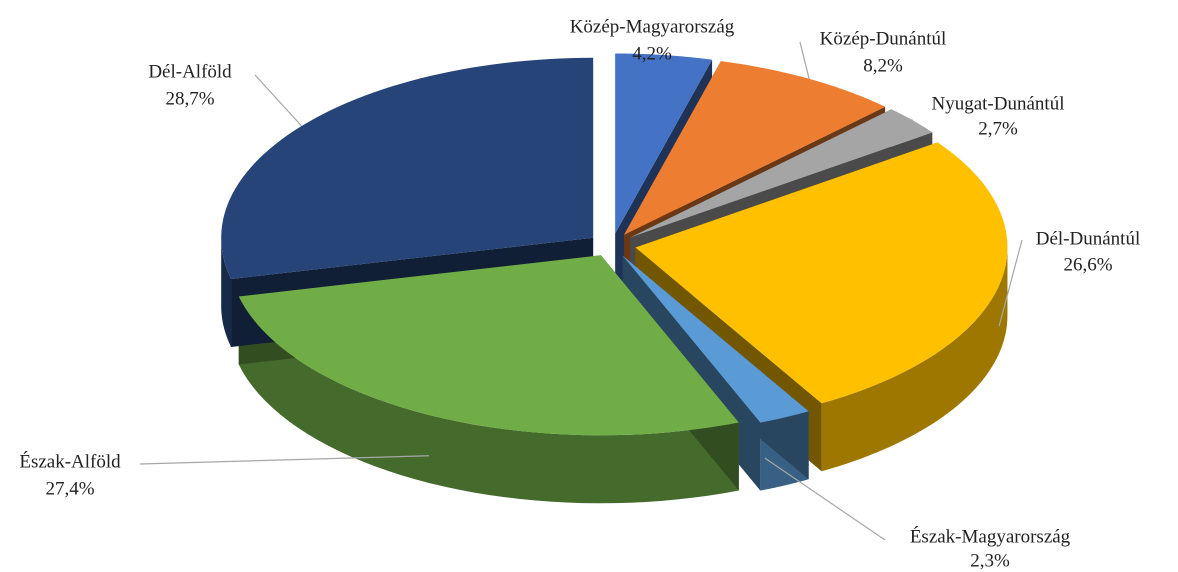 The height and width of the screenshot is (572, 1178). I want to click on category-label: Észak-Magyarország, so click(990, 536).